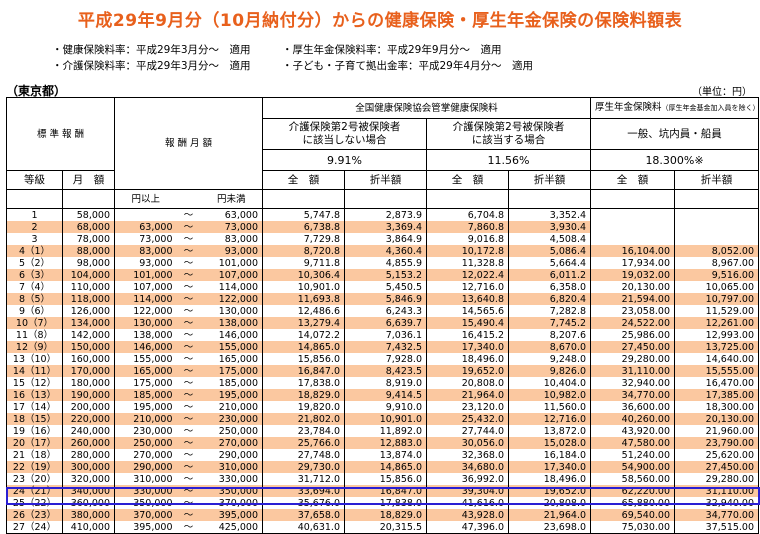 This screenshot has height=534, width=760. Describe the element at coordinates (722, 92) in the screenshot. I see `unit-label: （単位：円）` at that location.